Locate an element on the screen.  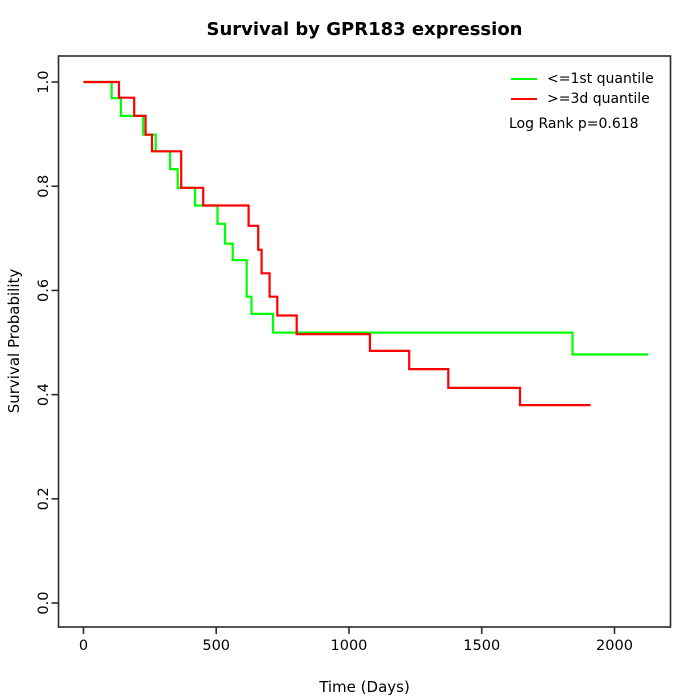
legend-item-first-quantile: <=1st quantile is located at coordinates (582, 79).